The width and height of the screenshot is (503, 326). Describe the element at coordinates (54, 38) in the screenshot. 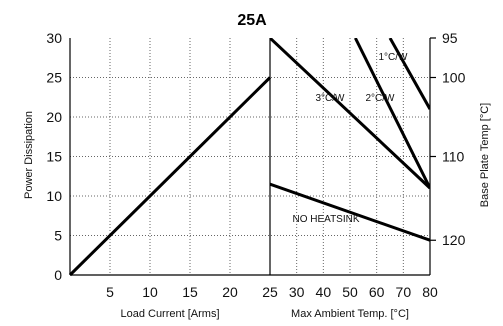

I see `y-tick-label: 30` at that location.